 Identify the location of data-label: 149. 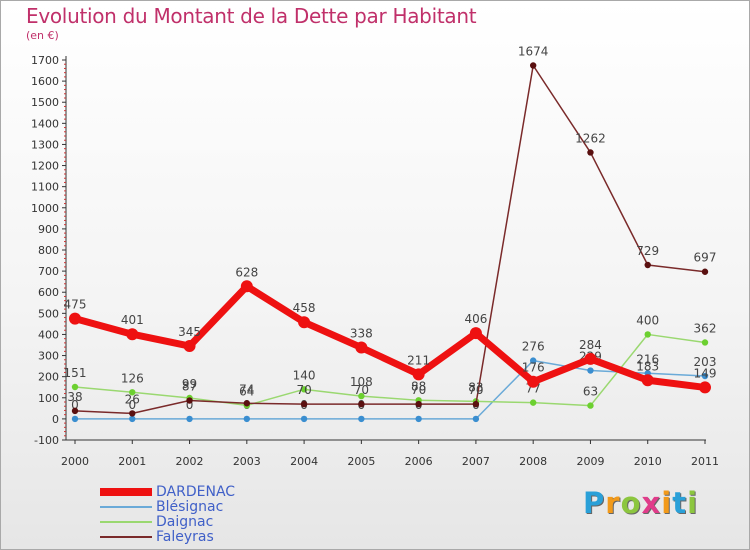
(705, 373).